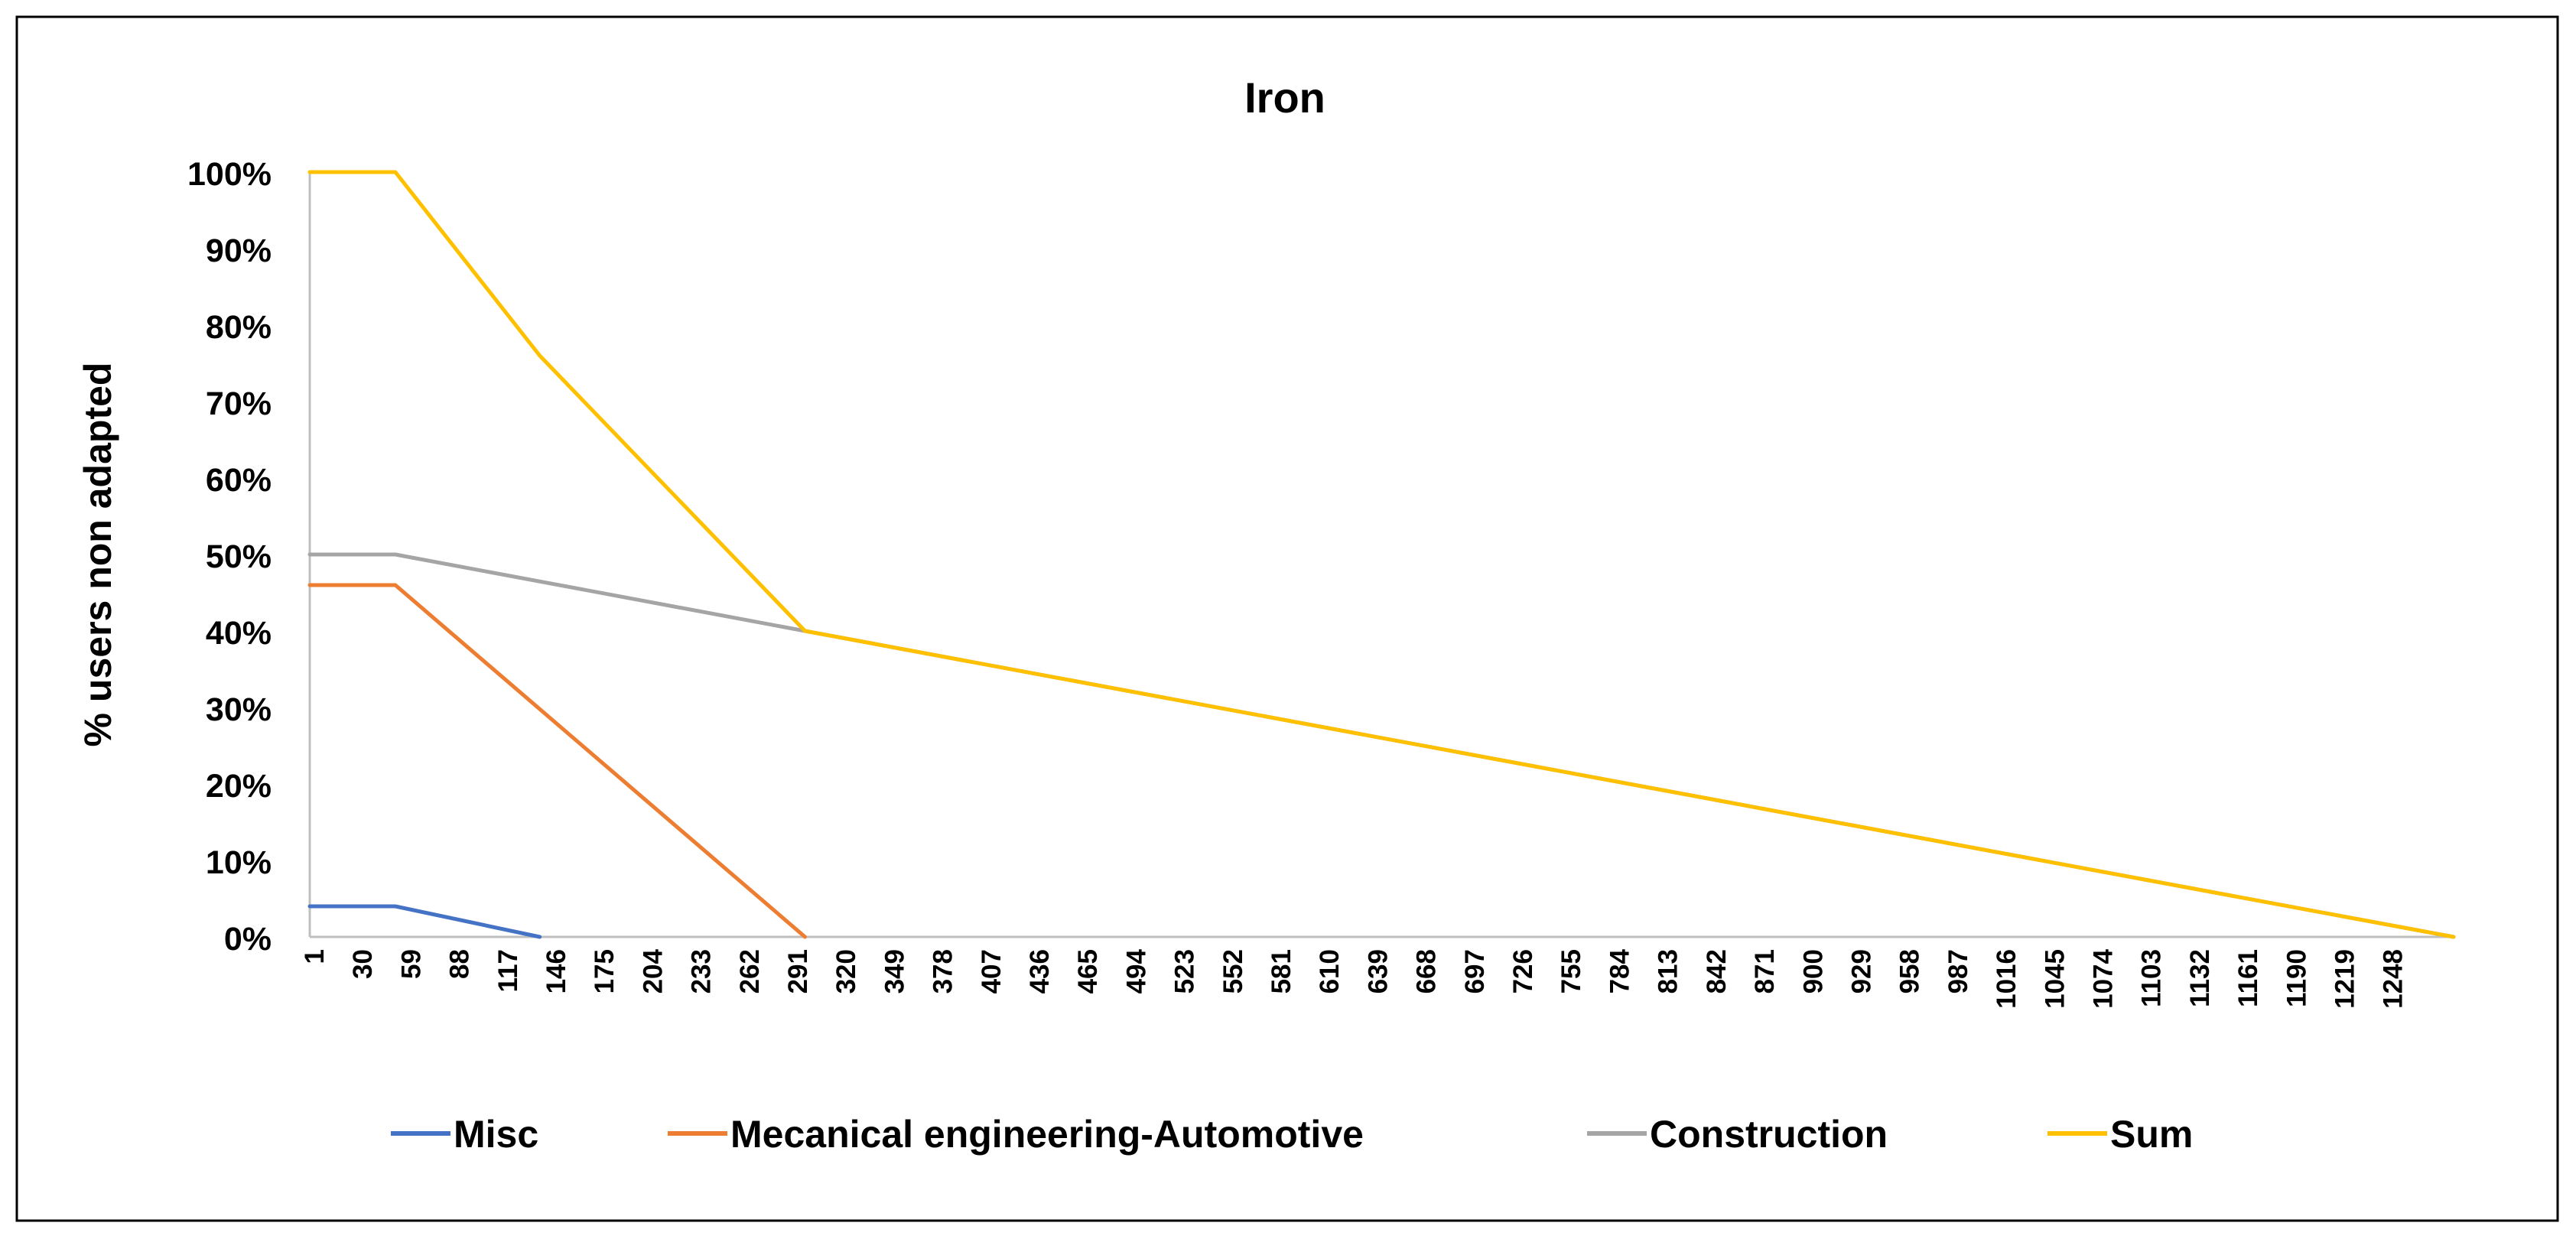  What do you see at coordinates (653, 971) in the screenshot?
I see `x-tick-label: 204` at bounding box center [653, 971].